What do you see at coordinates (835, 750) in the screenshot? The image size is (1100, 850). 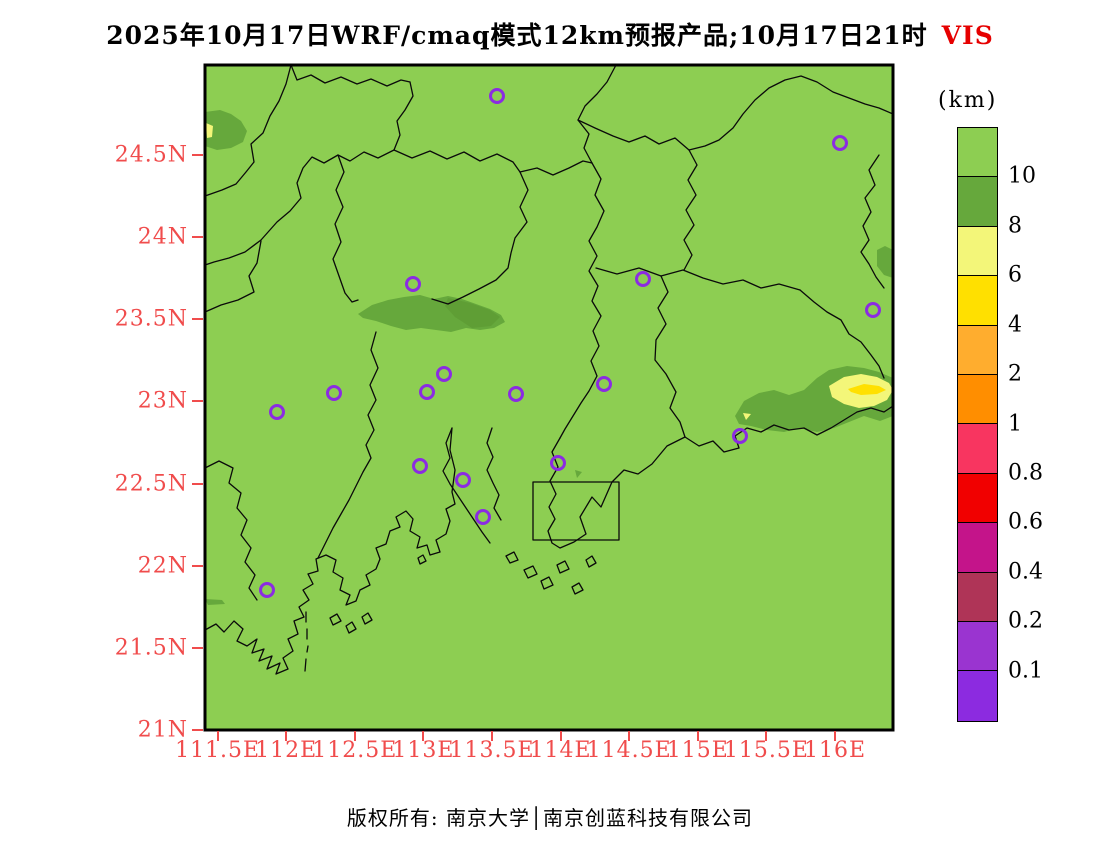 I see `longitude-tick-label: 116E` at bounding box center [835, 750].